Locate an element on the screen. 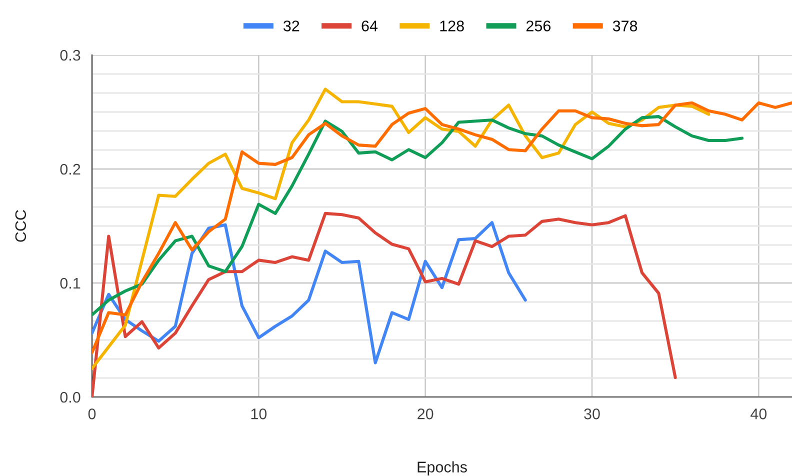 This screenshot has width=792, height=476. x-tick-label: 0 is located at coordinates (92, 414).